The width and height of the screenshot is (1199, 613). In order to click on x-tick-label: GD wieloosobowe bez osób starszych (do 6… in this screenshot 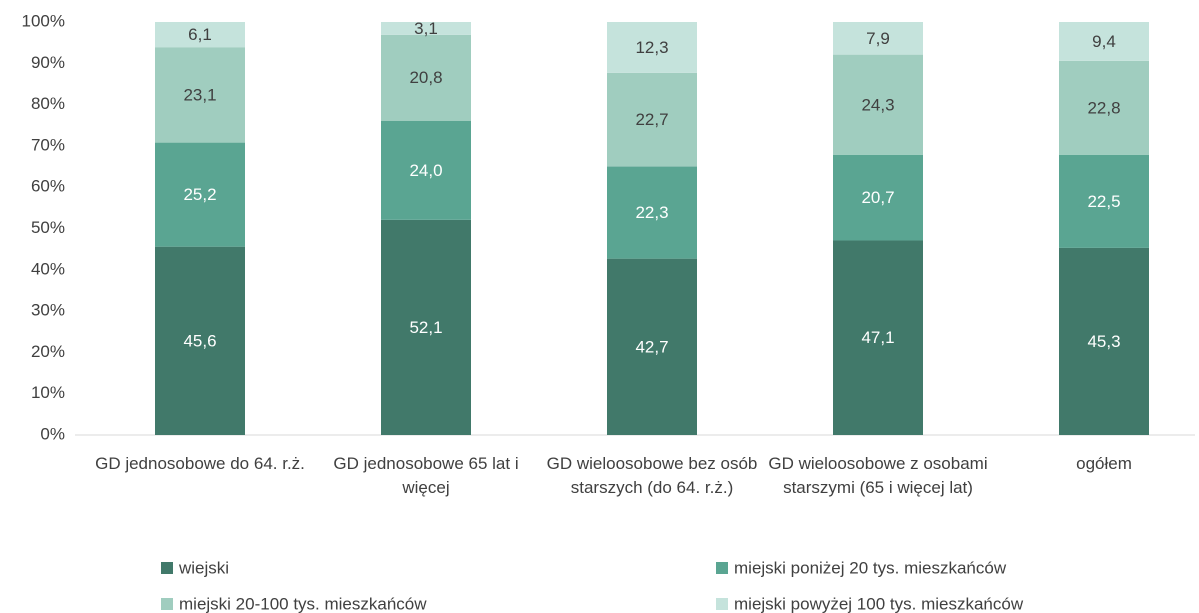, I will do `click(652, 475)`.